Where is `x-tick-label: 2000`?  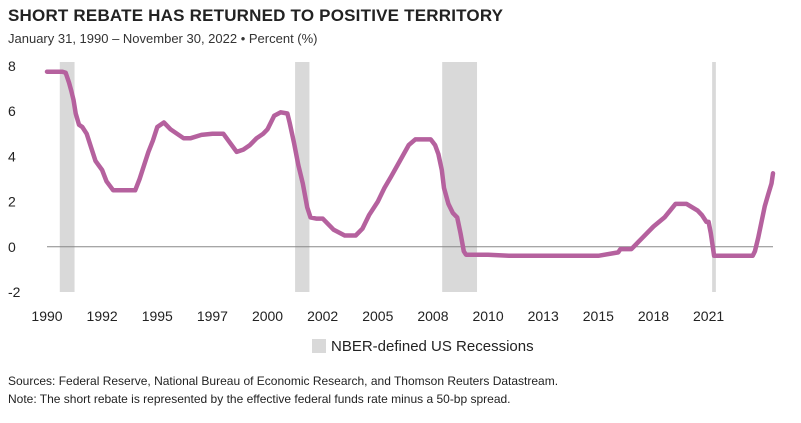 x-tick-label: 2000 is located at coordinates (267, 316).